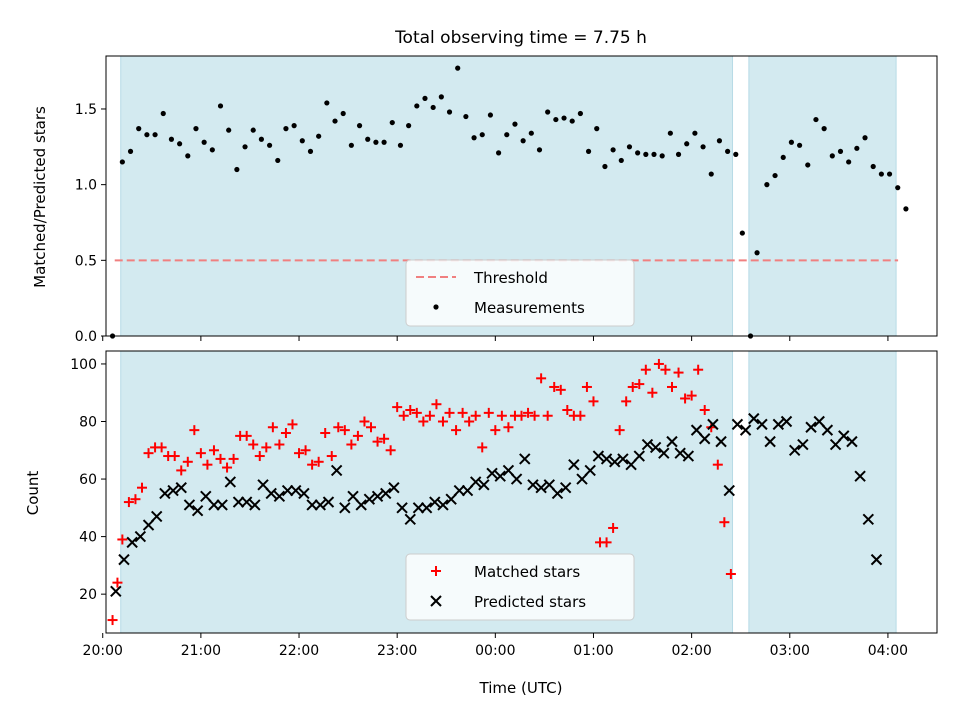  Describe the element at coordinates (436, 571) in the screenshot. I see `legend-matched-swatch` at that location.